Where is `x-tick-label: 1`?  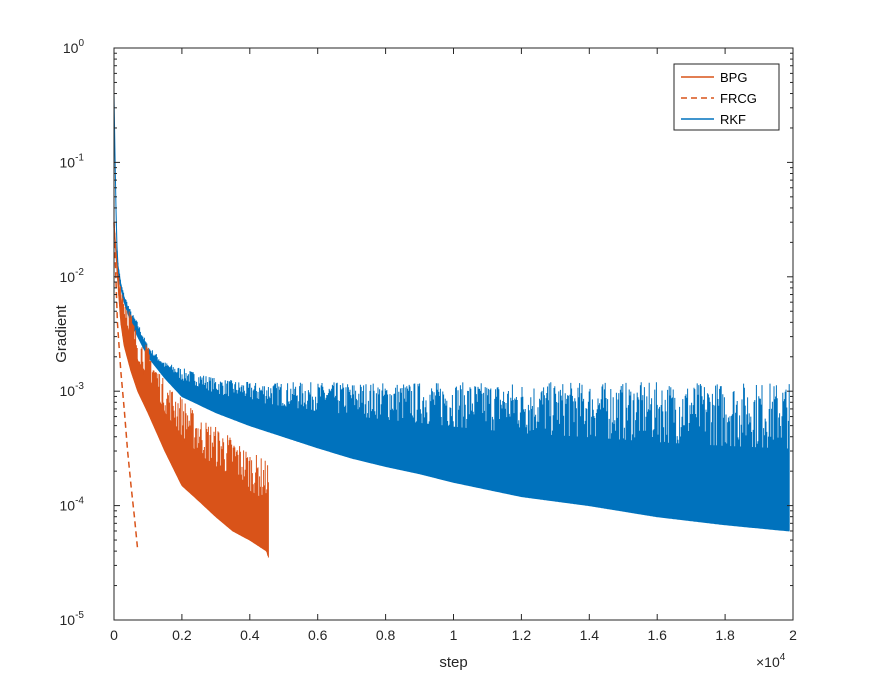
x-tick-label: 1 is located at coordinates (454, 635).